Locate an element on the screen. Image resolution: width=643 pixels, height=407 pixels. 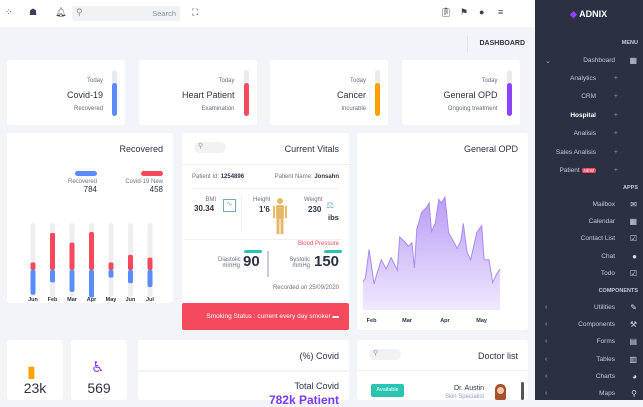
stat-title: Heart Patient is located at coordinates (208, 95).